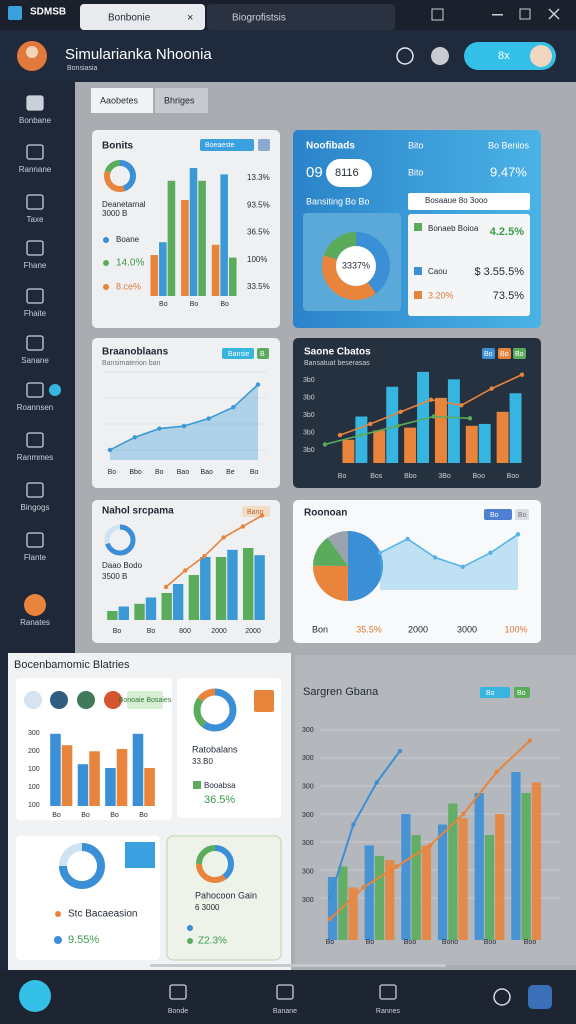  What do you see at coordinates (83, 940) in the screenshot?
I see `value: 9.55%` at bounding box center [83, 940].